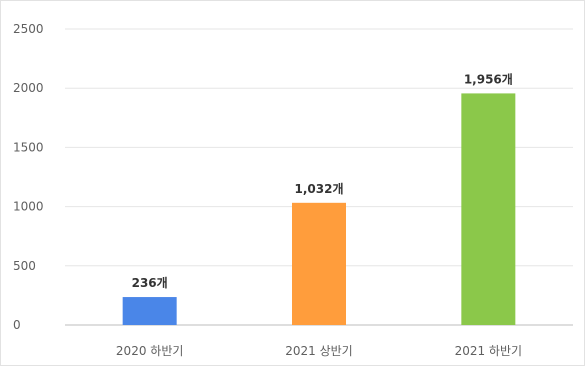 The image size is (585, 371). What do you see at coordinates (28, 177) in the screenshot?
I see `y-axis-ticks: 0 500 1000 1500 2000 2500` at bounding box center [28, 177].